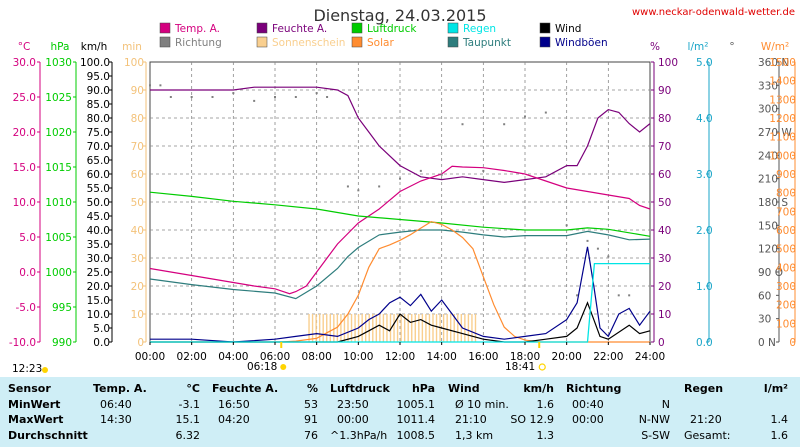 The image size is (800, 447). I want to click on axis-label-pressure: 1000, so click(58, 273).